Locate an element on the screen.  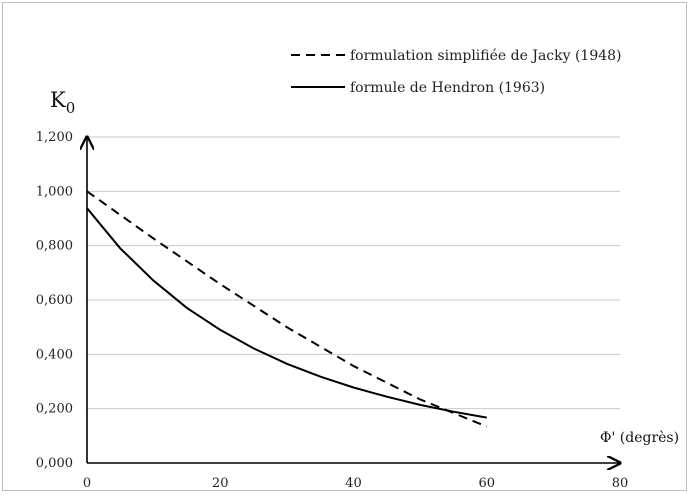
y-tick-label: 0,400 is located at coordinates (54, 354).